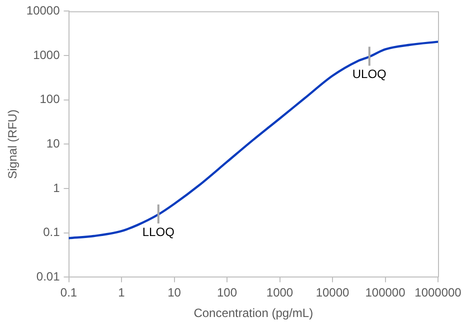 Image resolution: width=466 pixels, height=325 pixels. I want to click on x-tick-label: 1, so click(122, 293).